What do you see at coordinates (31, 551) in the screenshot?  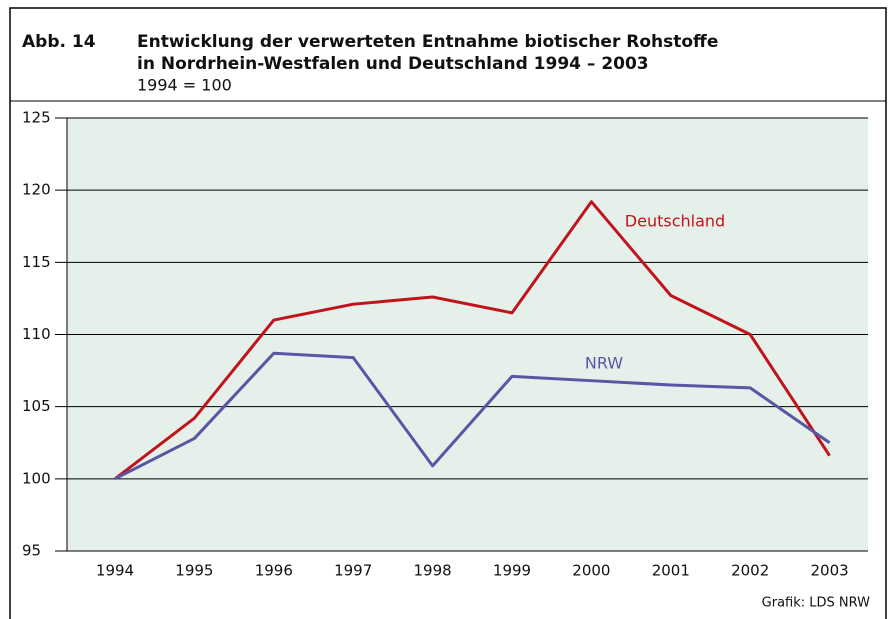 I see `y-tick-label: 95` at bounding box center [31, 551].